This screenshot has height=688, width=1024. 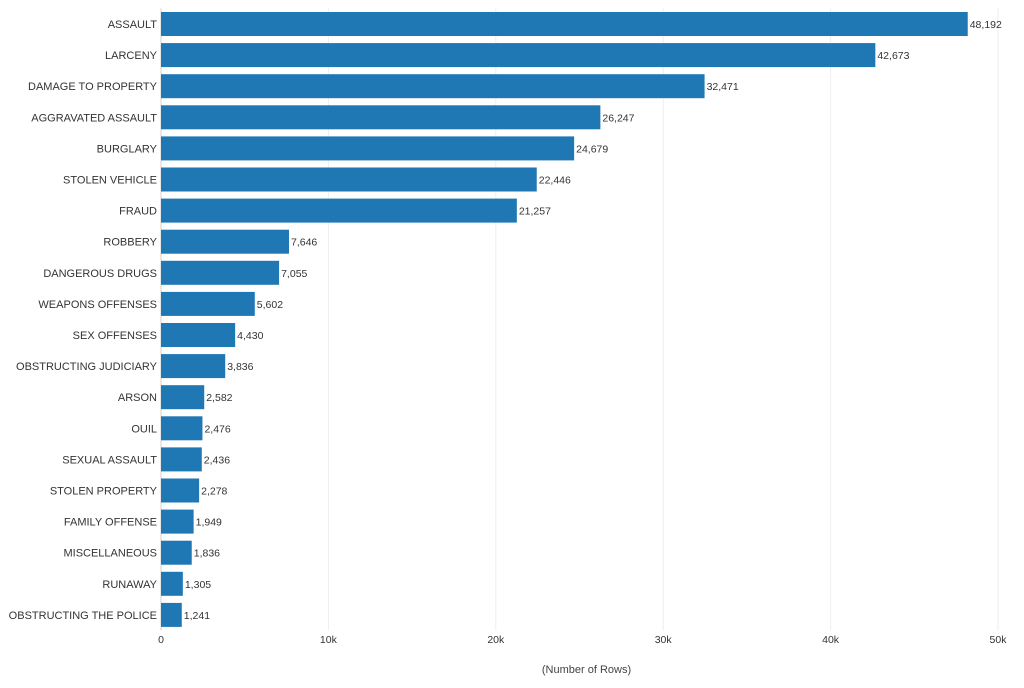 I want to click on x-tick-label: 50k, so click(x=999, y=640).